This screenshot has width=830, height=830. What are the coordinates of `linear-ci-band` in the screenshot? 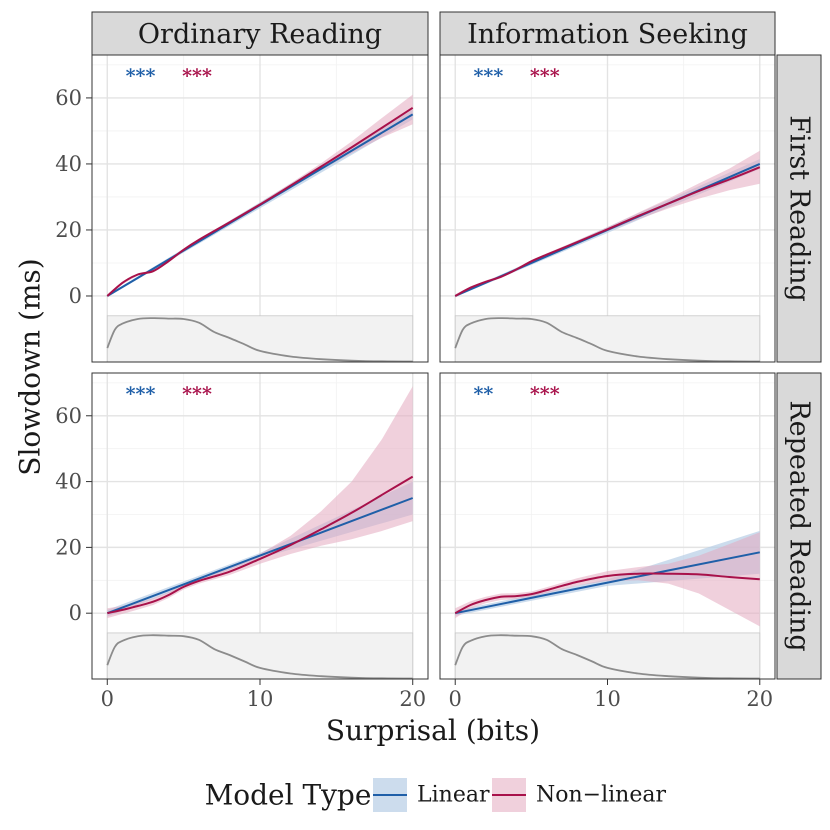 It's located at (260, 549).